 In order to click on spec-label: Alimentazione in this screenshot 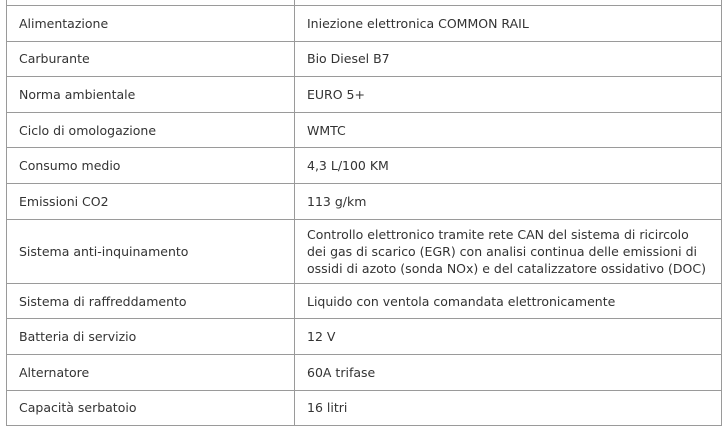, I will do `click(150, 23)`.